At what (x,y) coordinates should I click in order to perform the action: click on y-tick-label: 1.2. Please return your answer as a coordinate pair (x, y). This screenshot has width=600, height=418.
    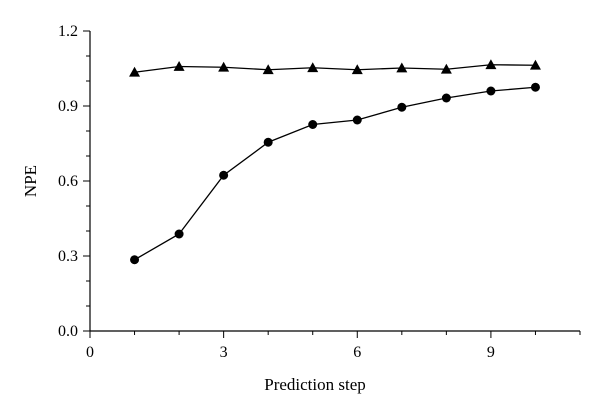
    Looking at the image, I should click on (68, 31).